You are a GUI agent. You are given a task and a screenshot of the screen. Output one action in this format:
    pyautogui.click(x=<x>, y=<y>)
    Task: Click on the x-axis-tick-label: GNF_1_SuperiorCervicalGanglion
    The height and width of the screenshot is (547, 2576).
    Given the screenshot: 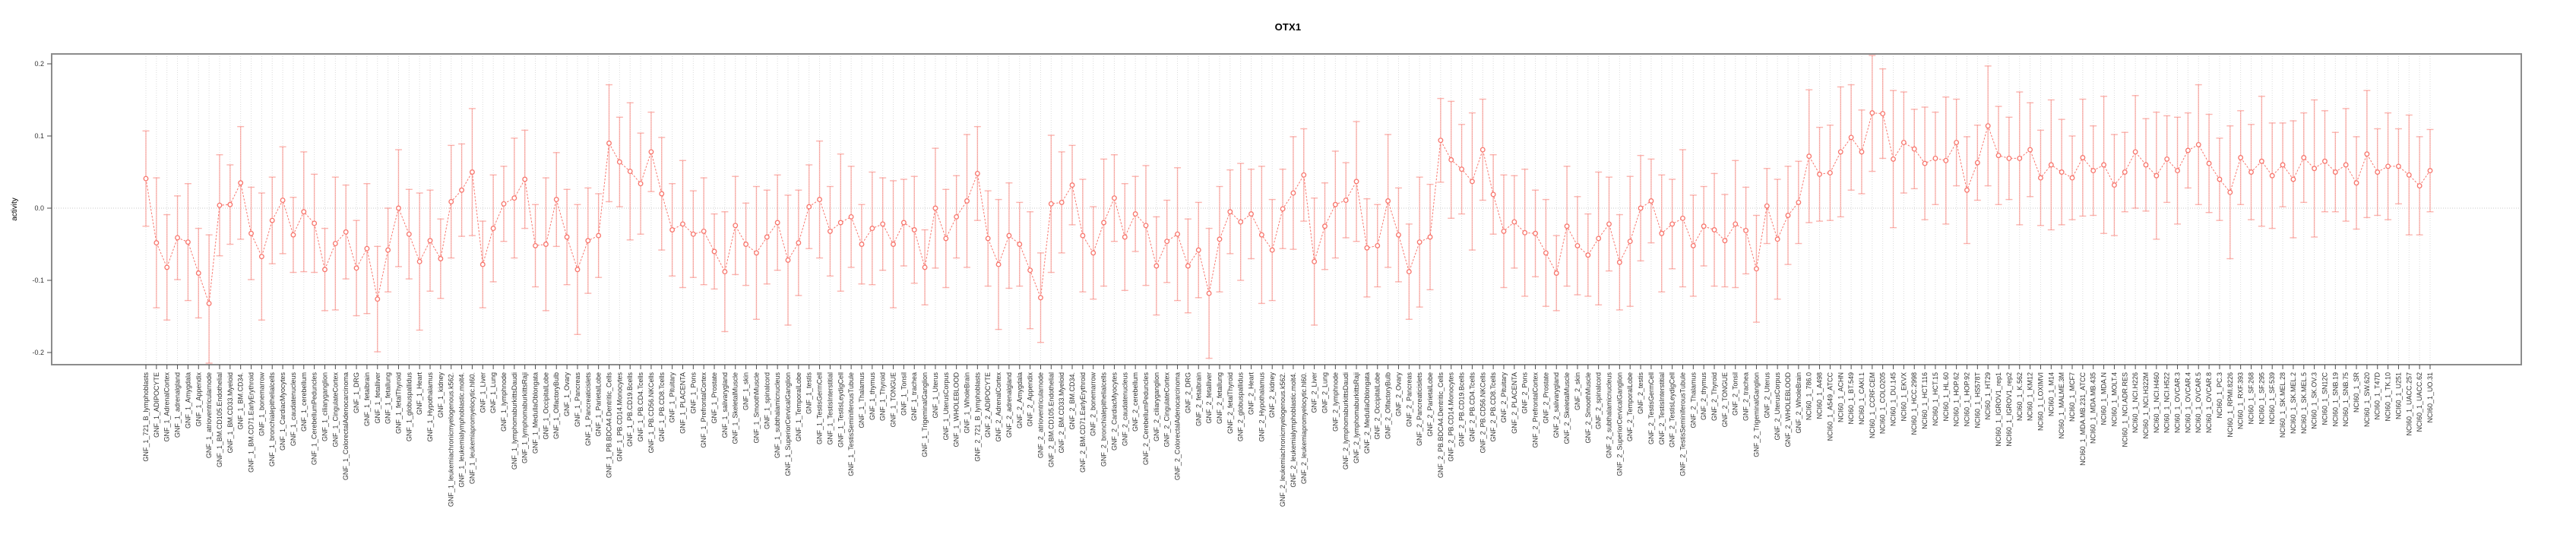 What is the action you would take?
    pyautogui.click(x=788, y=424)
    